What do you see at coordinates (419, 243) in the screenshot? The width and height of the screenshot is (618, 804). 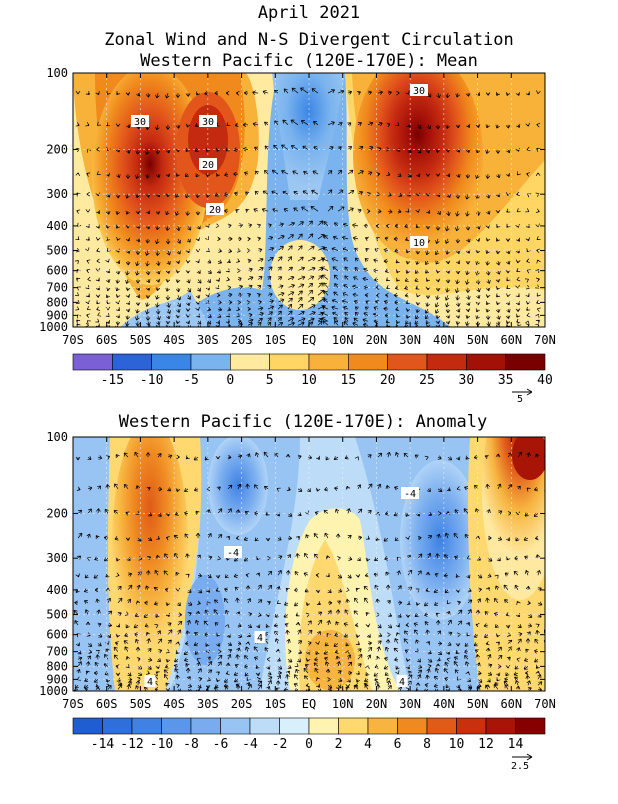 I see `contour-label: 10` at bounding box center [419, 243].